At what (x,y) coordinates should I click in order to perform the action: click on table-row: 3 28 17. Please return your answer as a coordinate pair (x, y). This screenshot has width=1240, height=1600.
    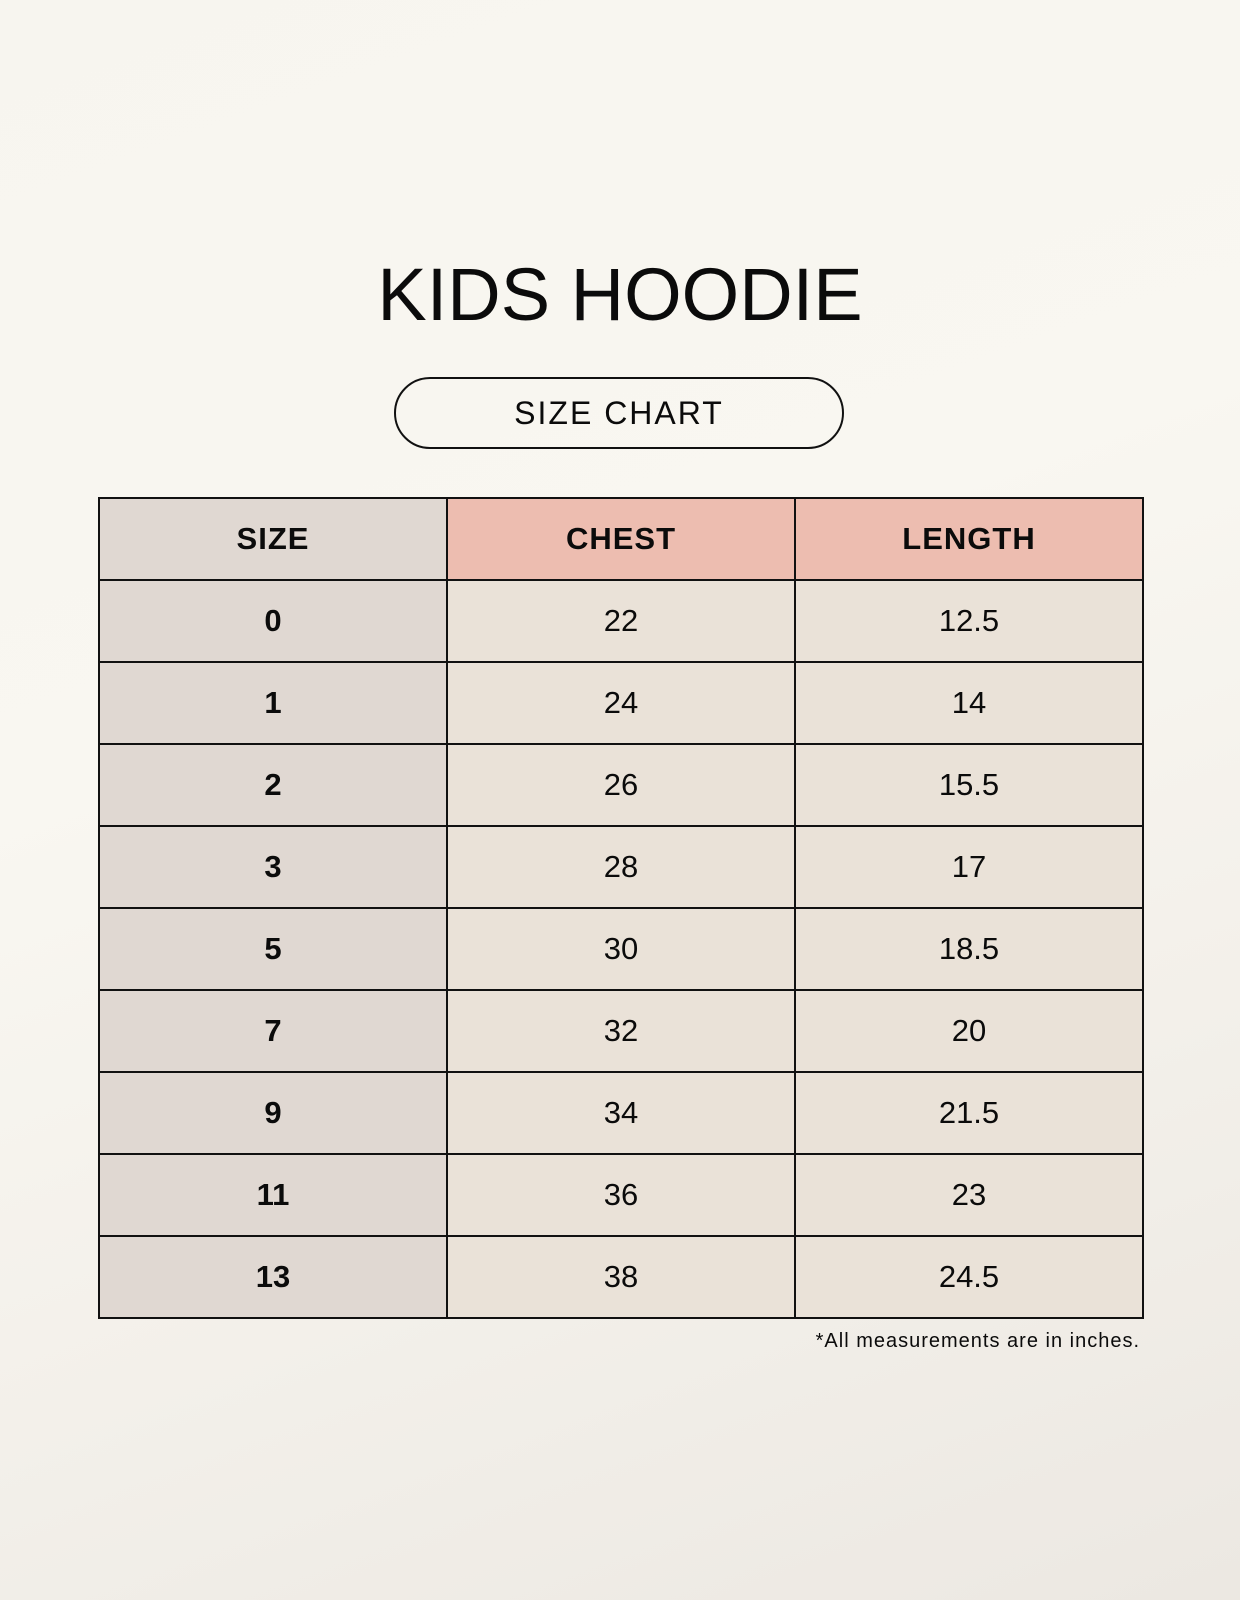
    Looking at the image, I should click on (621, 867).